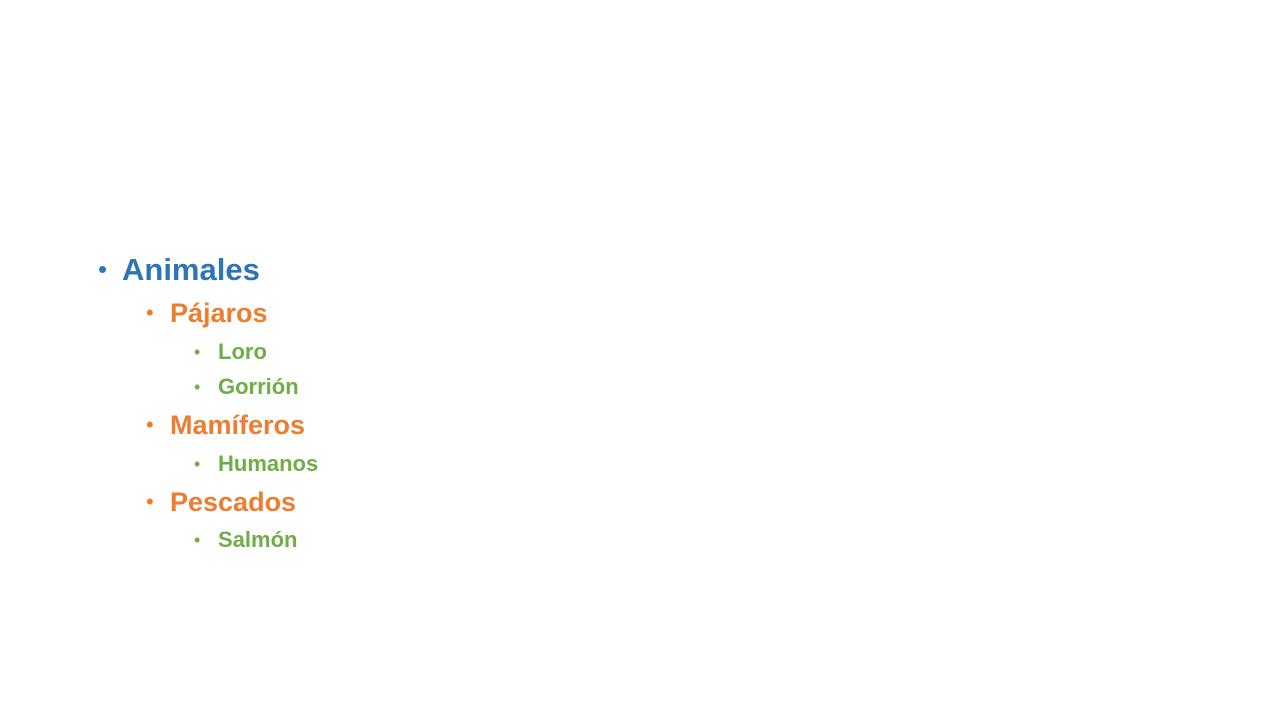 The width and height of the screenshot is (1280, 720). I want to click on outline-label: Pájaros, so click(219, 313).